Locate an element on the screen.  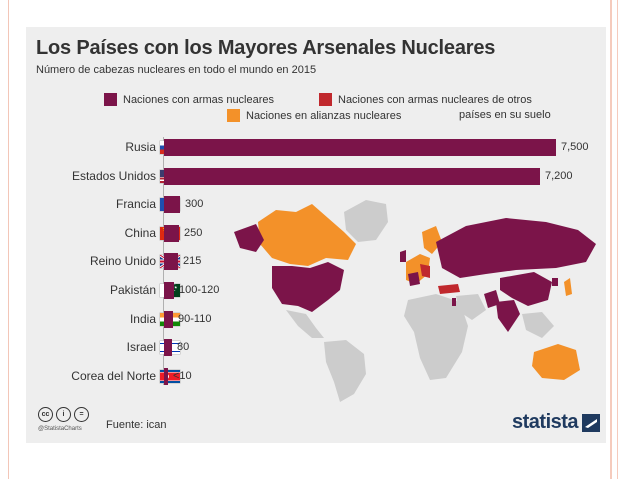
category-label: Rusia is located at coordinates (140, 147).